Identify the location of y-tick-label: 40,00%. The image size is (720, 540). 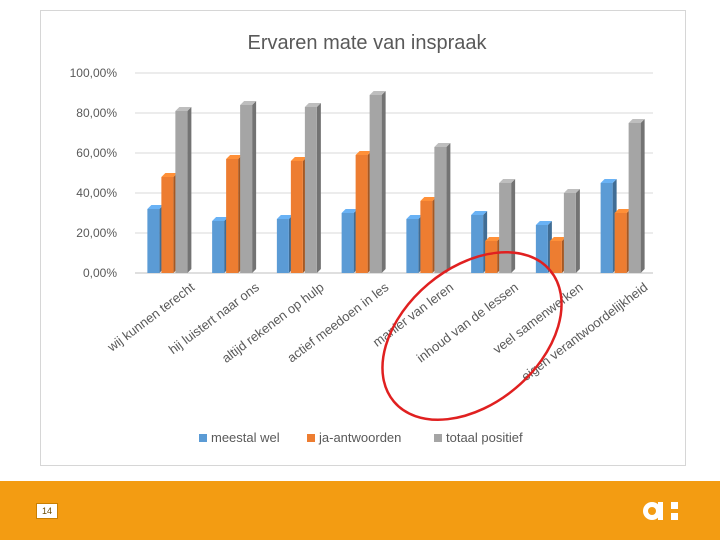
(96, 193).